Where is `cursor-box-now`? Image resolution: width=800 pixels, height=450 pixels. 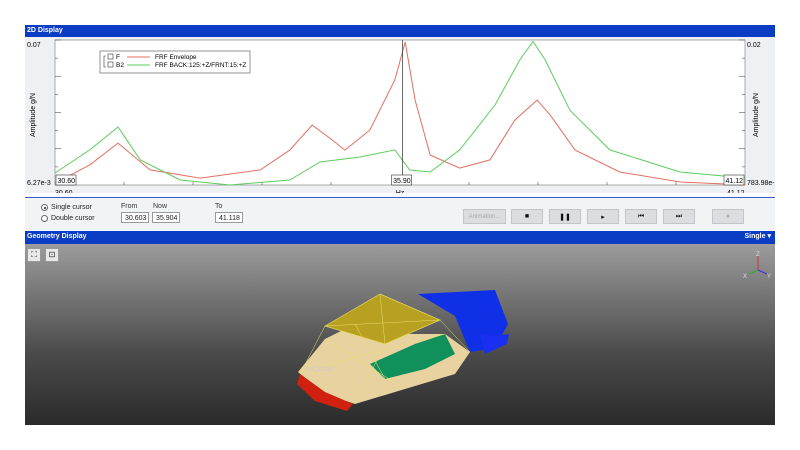 cursor-box-now is located at coordinates (401, 180).